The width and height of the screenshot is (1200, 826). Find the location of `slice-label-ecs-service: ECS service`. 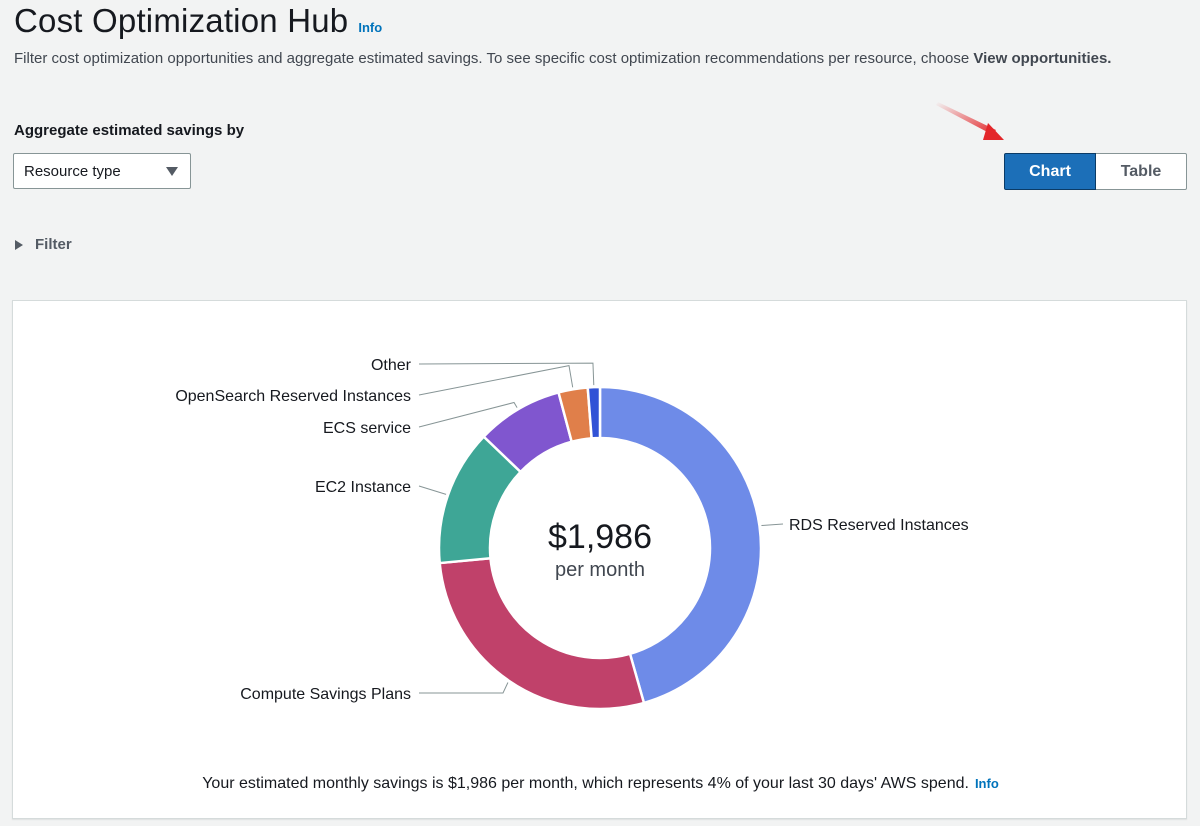

slice-label-ecs-service: ECS service is located at coordinates (367, 428).